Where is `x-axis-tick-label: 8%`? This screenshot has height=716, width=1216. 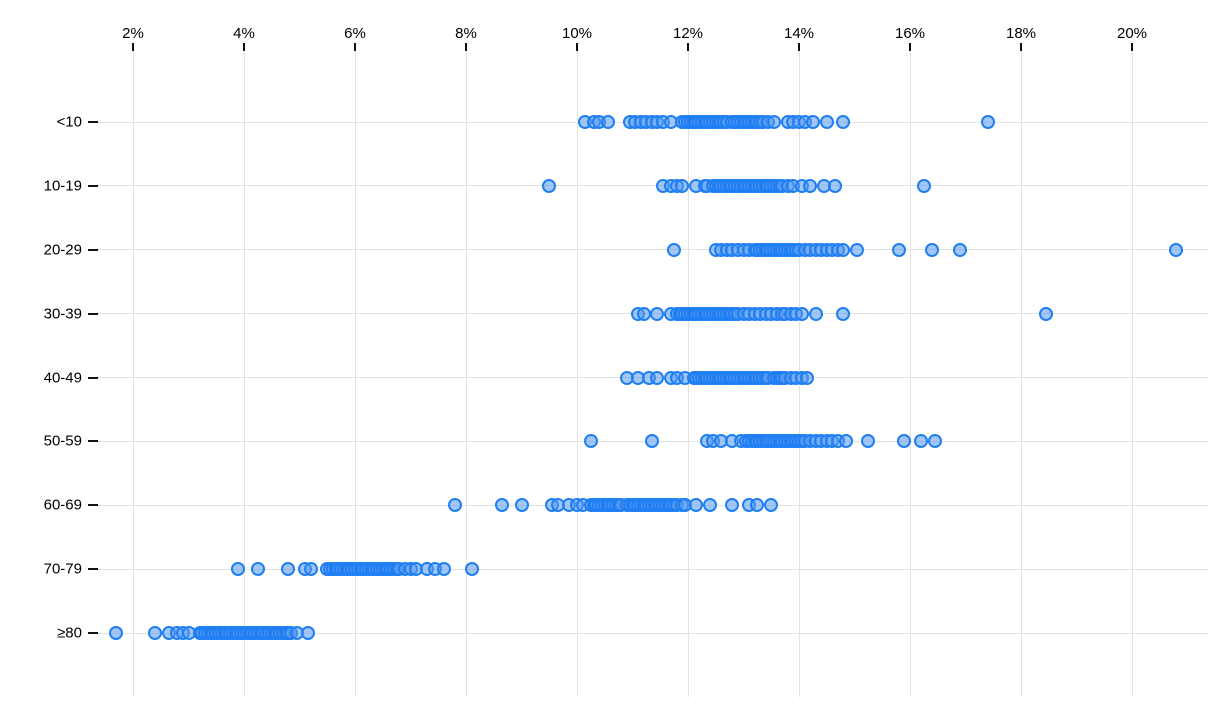 x-axis-tick-label: 8% is located at coordinates (466, 33).